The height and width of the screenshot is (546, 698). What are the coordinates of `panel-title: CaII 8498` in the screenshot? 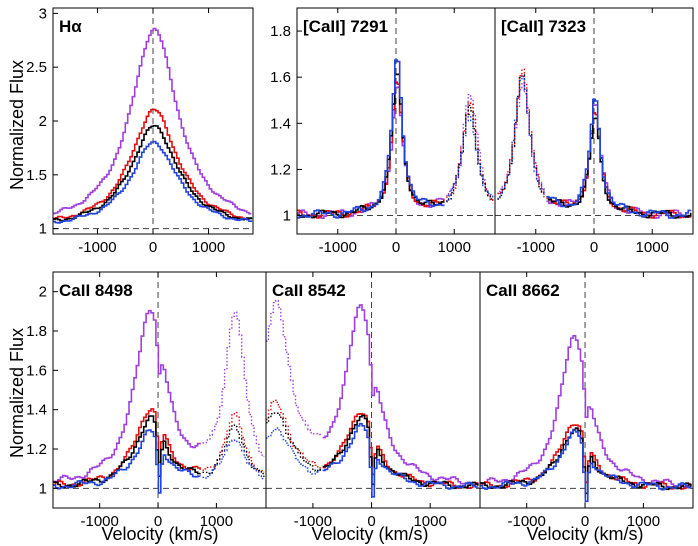 It's located at (96, 290).